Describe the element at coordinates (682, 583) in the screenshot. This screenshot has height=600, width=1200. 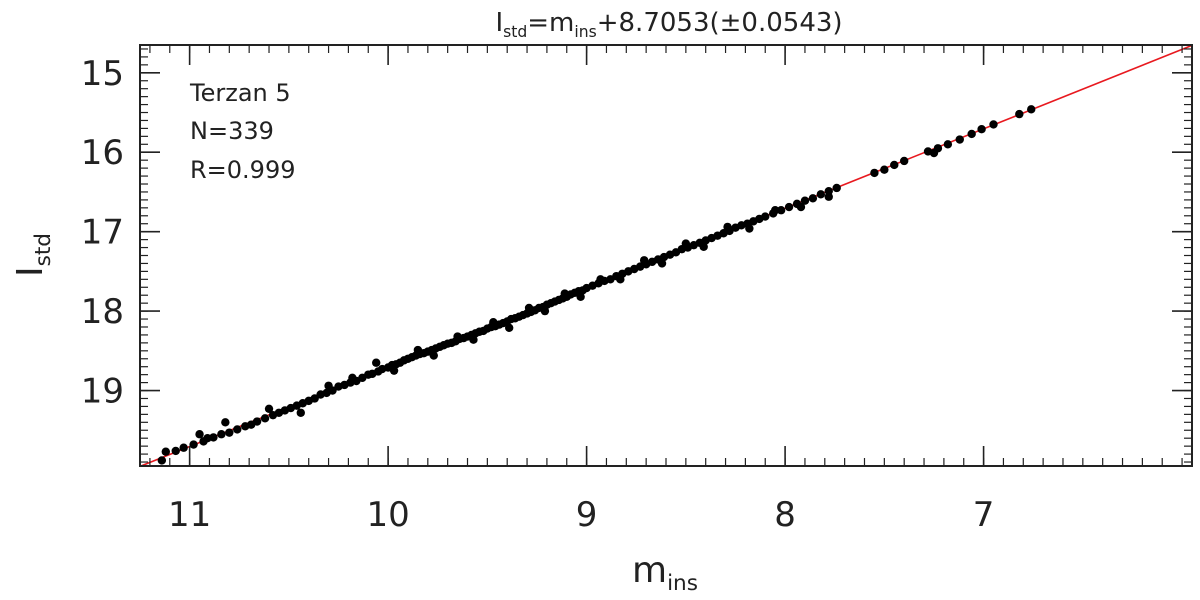
I see `x-axis-title-sub: ins` at that location.